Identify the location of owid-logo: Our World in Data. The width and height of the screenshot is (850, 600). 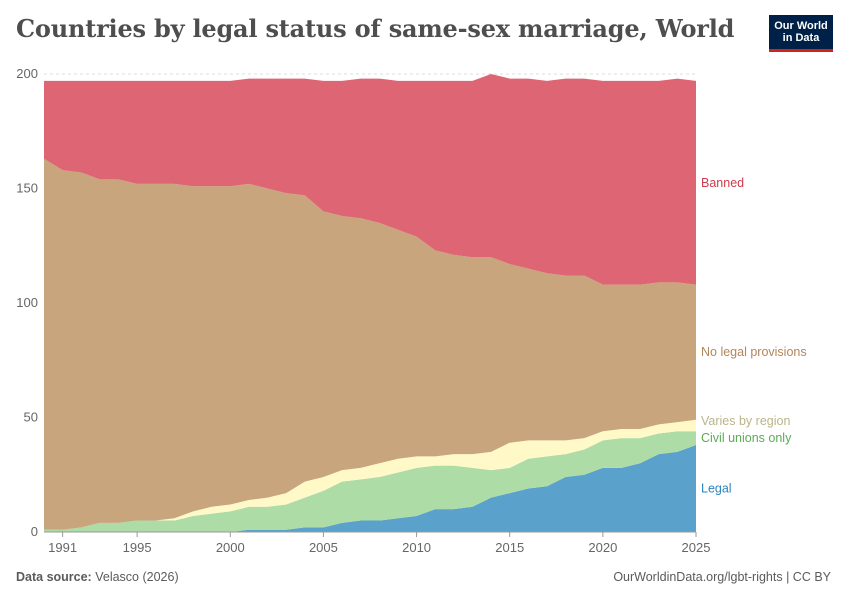
(801, 33).